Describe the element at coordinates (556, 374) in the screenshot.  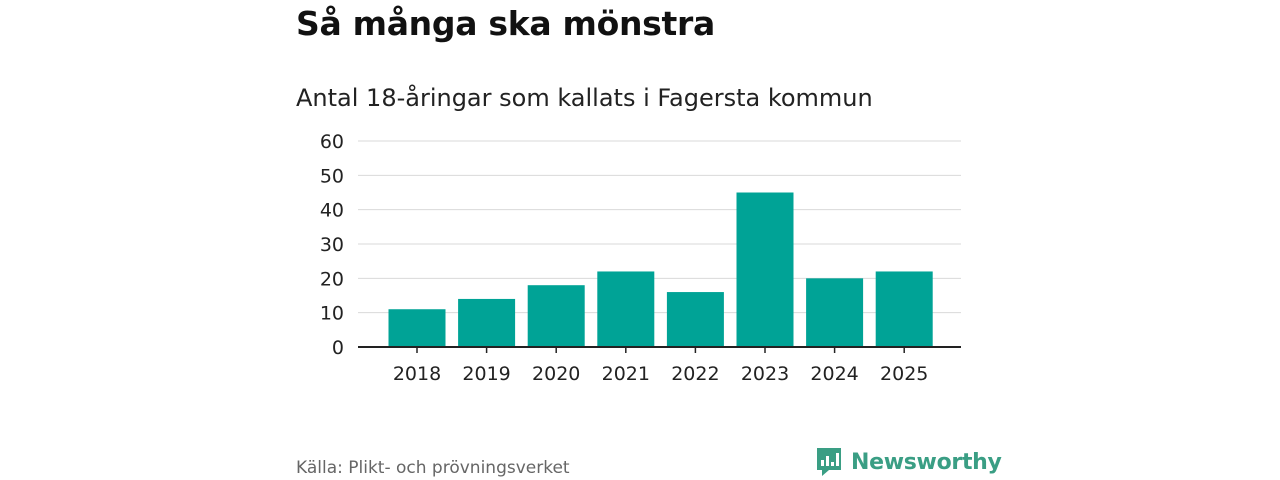
I see `x-tick-label: 2020` at that location.